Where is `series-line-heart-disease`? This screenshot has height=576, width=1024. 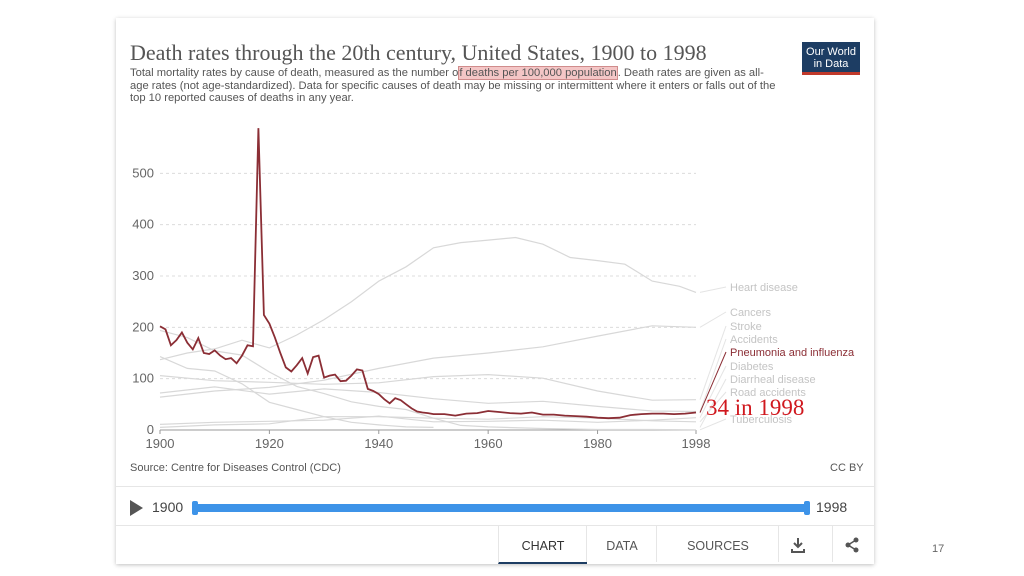 series-line-heart-disease is located at coordinates (428, 298).